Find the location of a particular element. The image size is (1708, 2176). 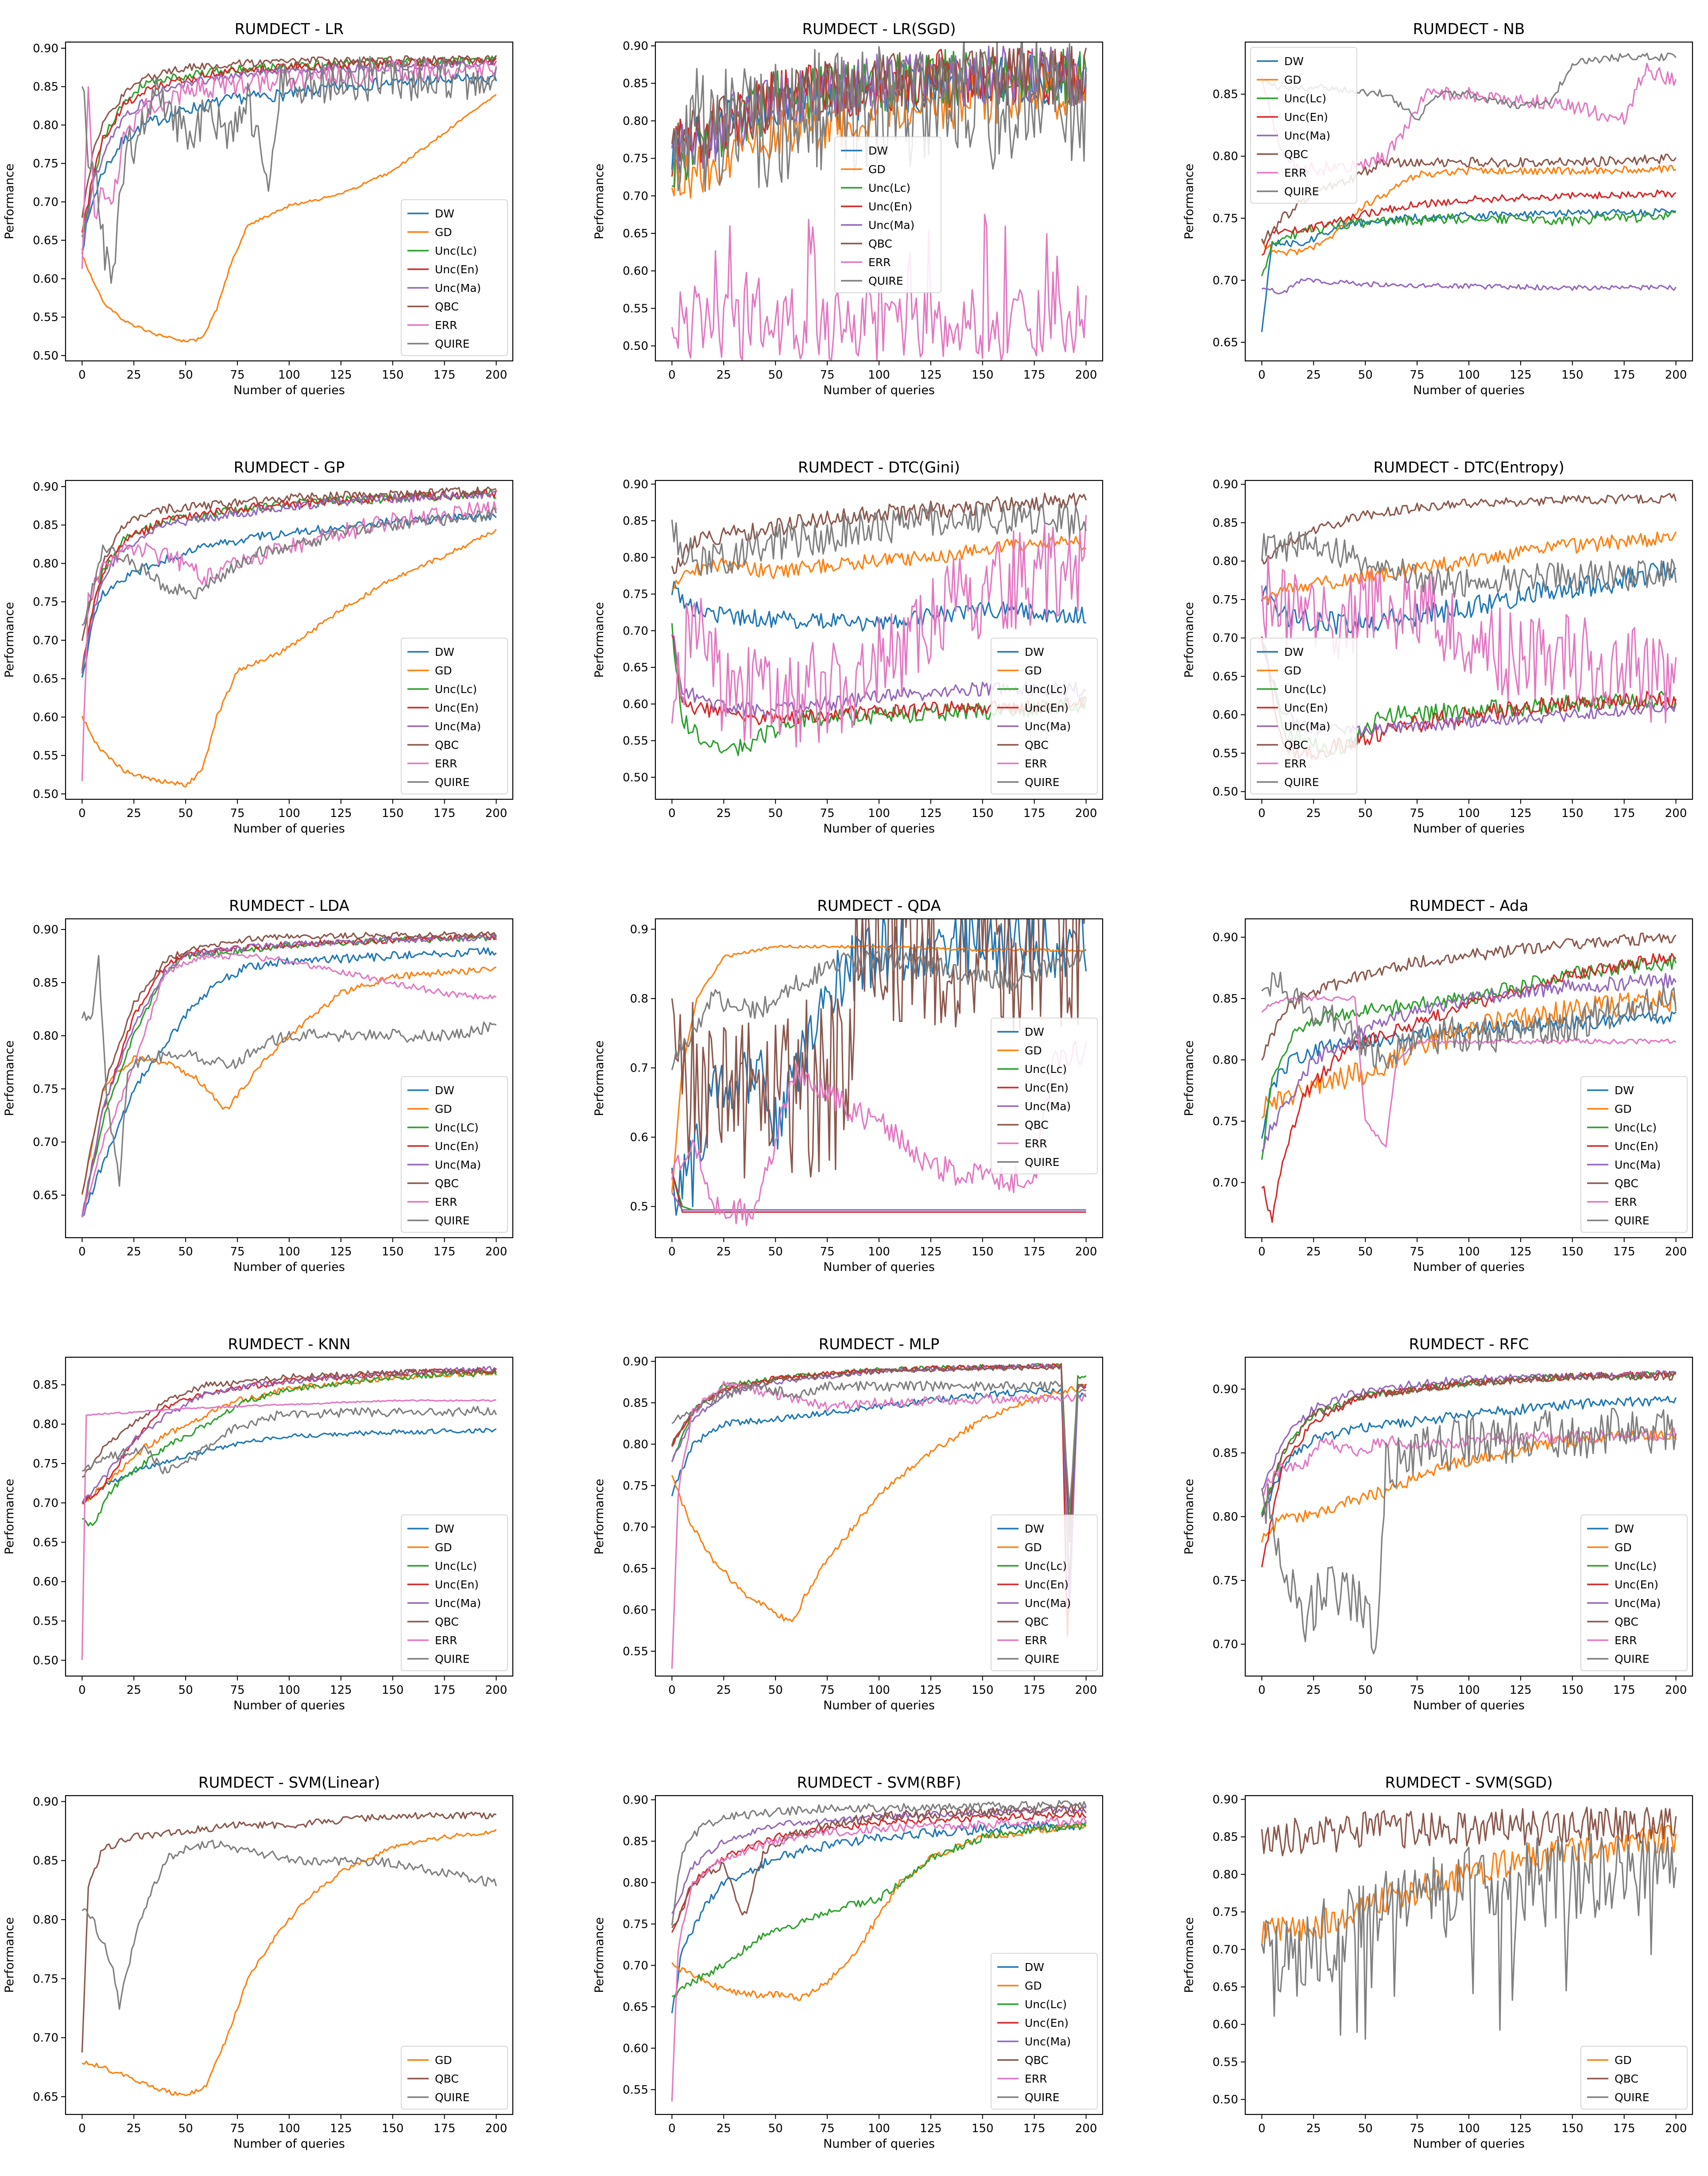

y-tick-label: 0.9 is located at coordinates (639, 930).